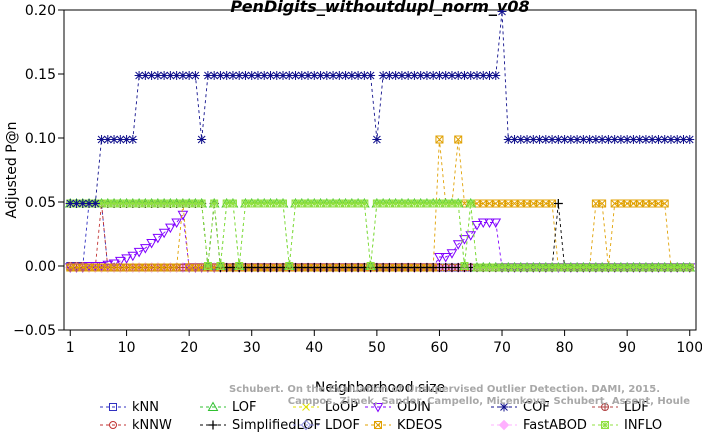 The image size is (702, 434). What do you see at coordinates (342, 425) in the screenshot?
I see `legend-label: LDOF` at bounding box center [342, 425].